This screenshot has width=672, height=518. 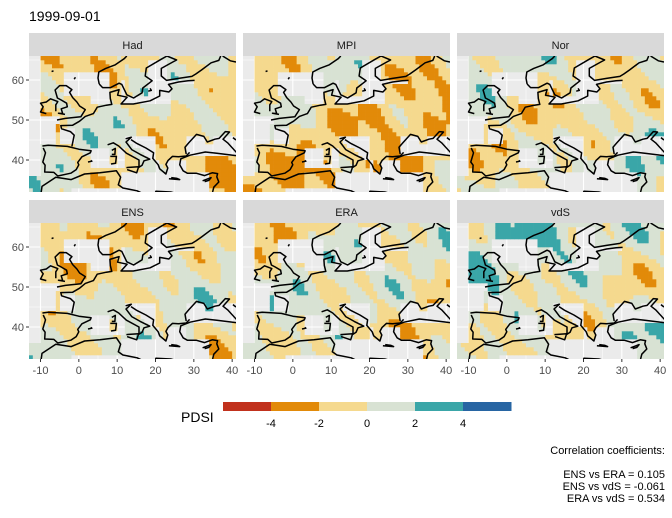 I want to click on legend-tick-label: 4, so click(x=463, y=424).